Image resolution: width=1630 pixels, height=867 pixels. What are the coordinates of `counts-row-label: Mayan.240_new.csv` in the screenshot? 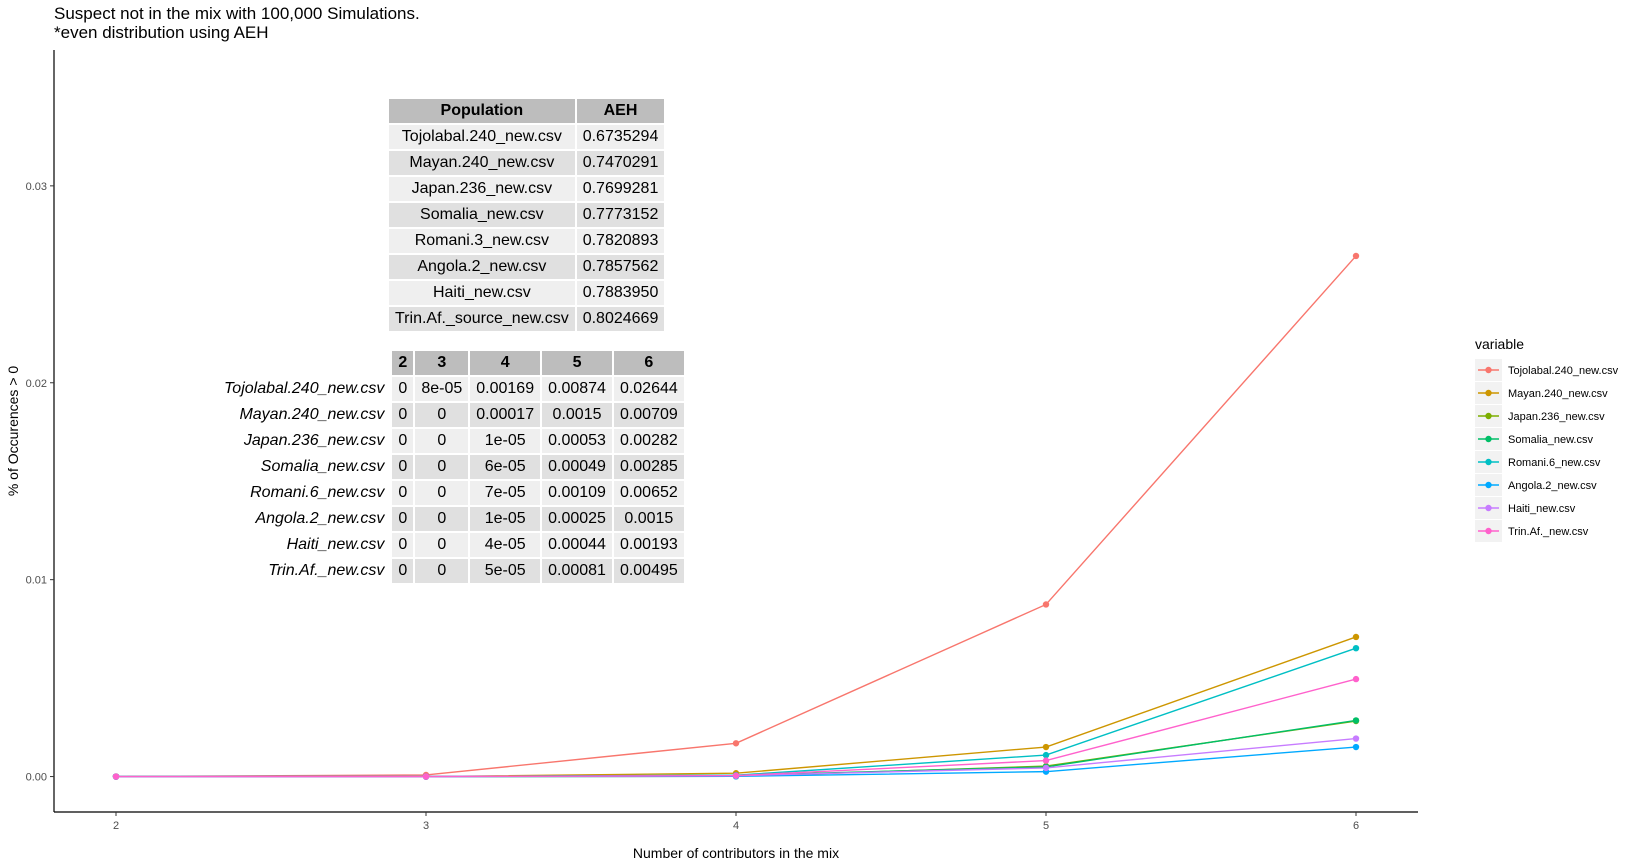 It's located at (312, 414).